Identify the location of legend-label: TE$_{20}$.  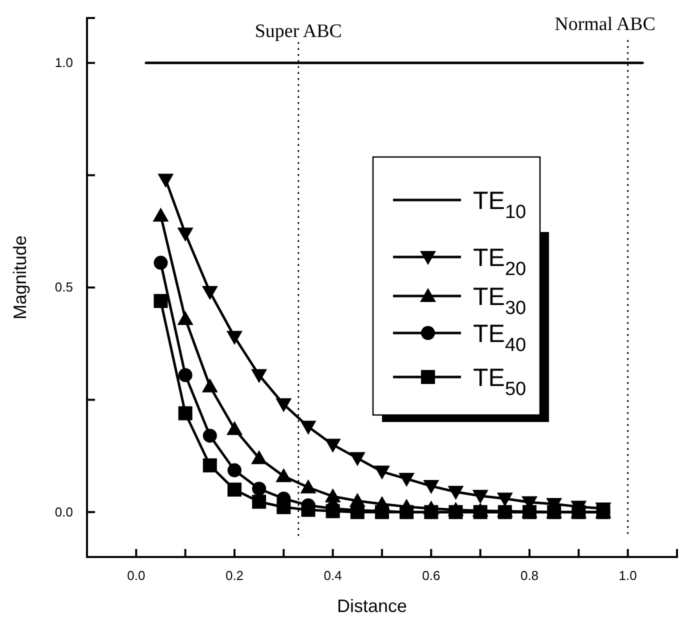
(499, 262).